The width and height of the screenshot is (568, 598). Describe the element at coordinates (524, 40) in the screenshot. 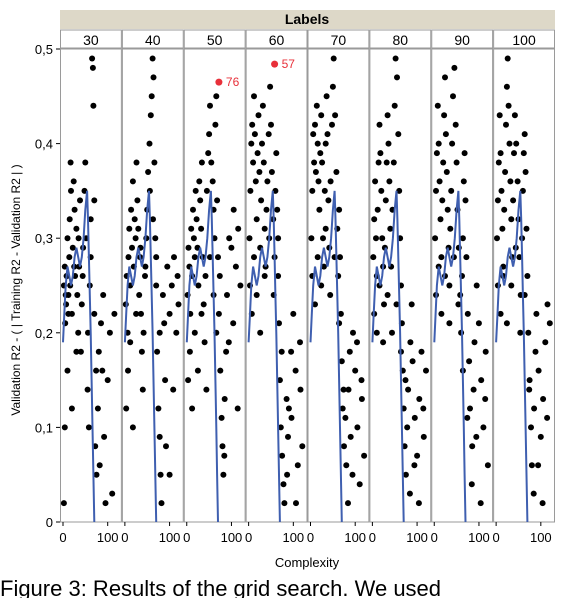

I see `panel-label-100: 100` at that location.